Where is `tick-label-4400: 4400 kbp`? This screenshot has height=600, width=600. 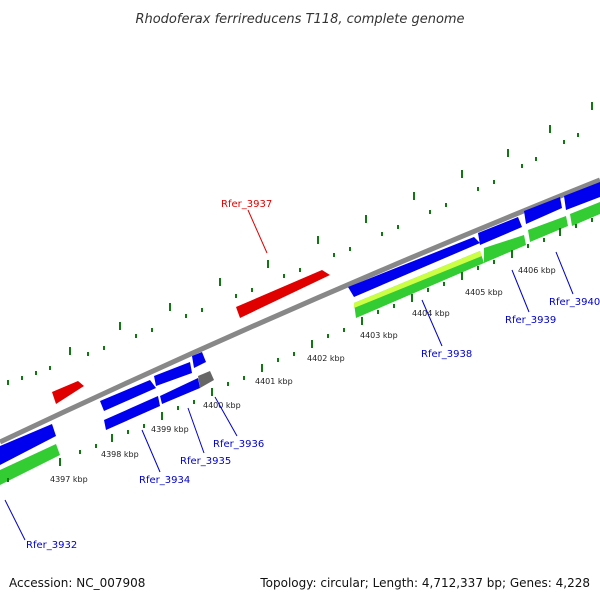
tick-label-4400: 4400 kbp is located at coordinates (222, 405).